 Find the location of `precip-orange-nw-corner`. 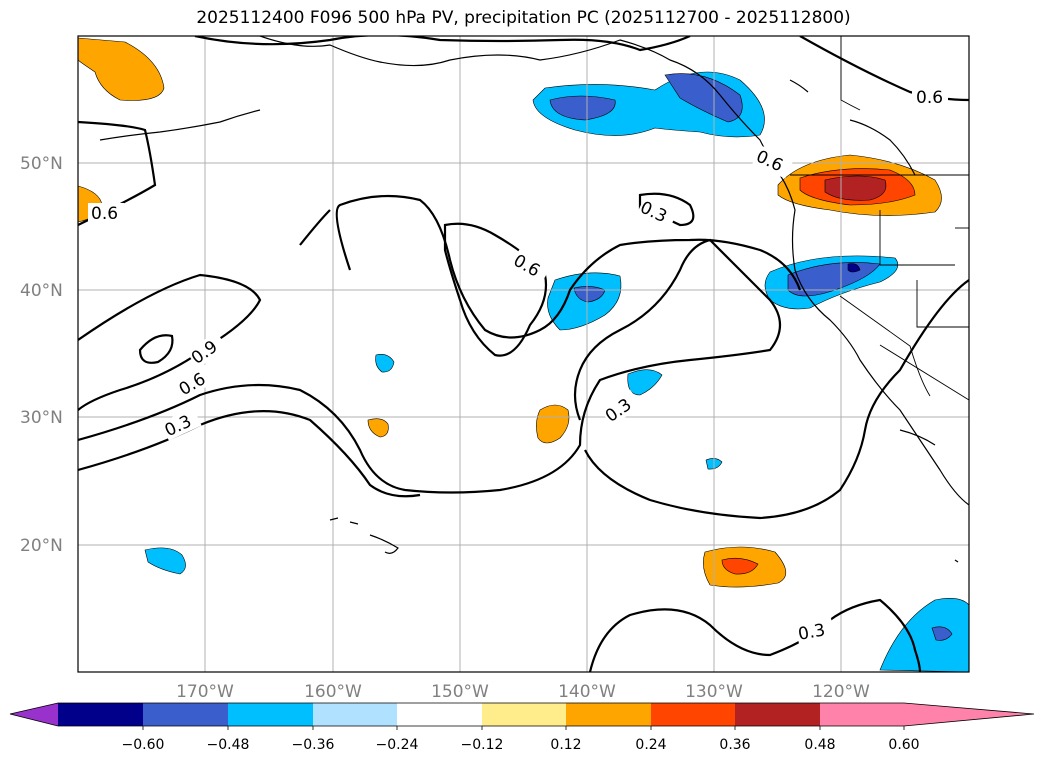

precip-orange-nw-corner is located at coordinates (121, 69).